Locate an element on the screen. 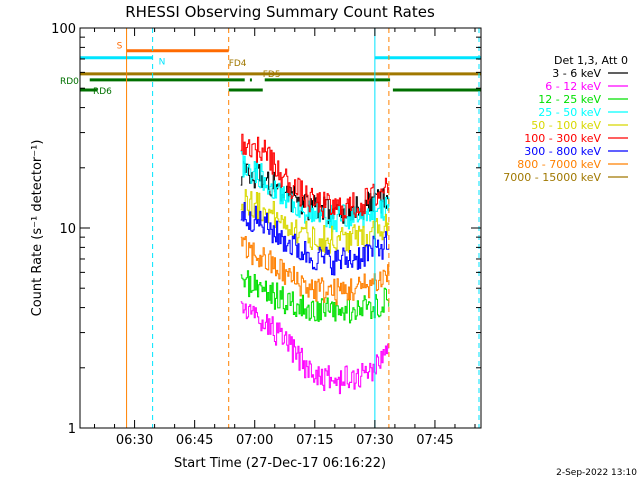  y-tick-label-10: 10 is located at coordinates (67, 229).